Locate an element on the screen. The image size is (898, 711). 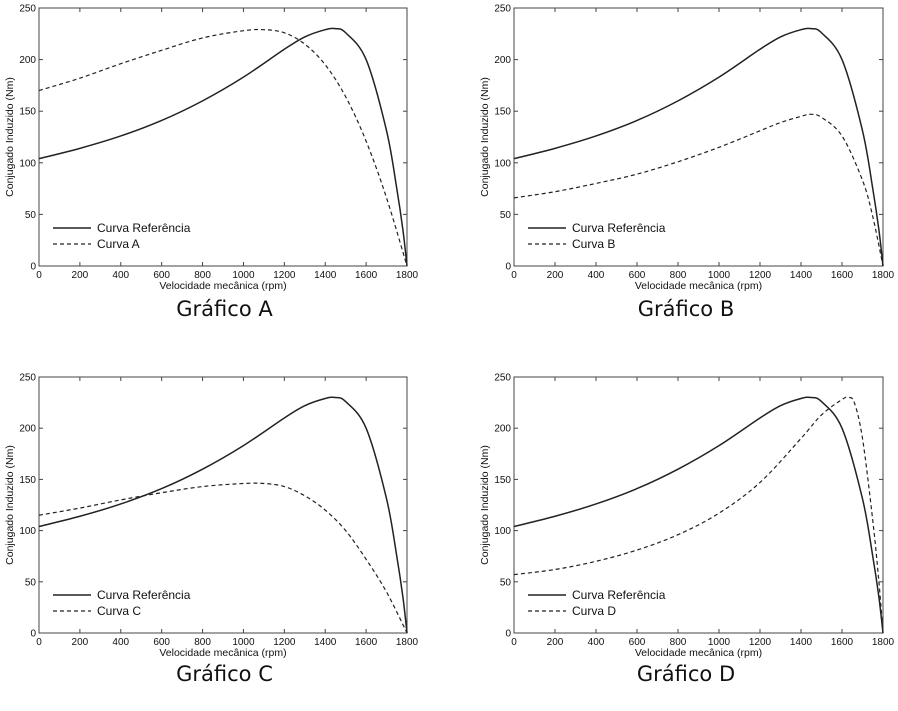
legend-label: Curva D is located at coordinates (594, 611).